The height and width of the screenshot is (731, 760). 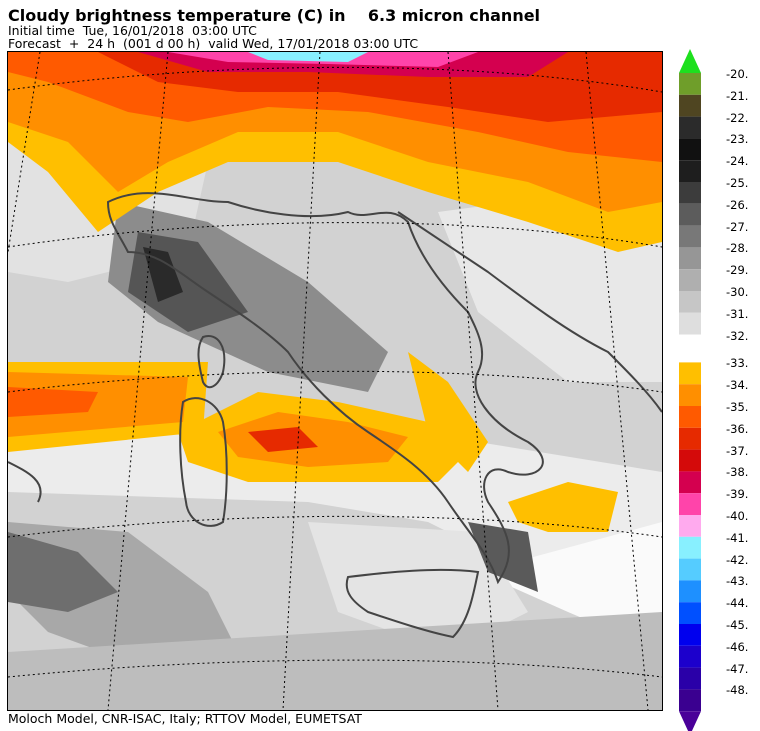 I want to click on colorbar-label: -24., so click(x=737, y=161).